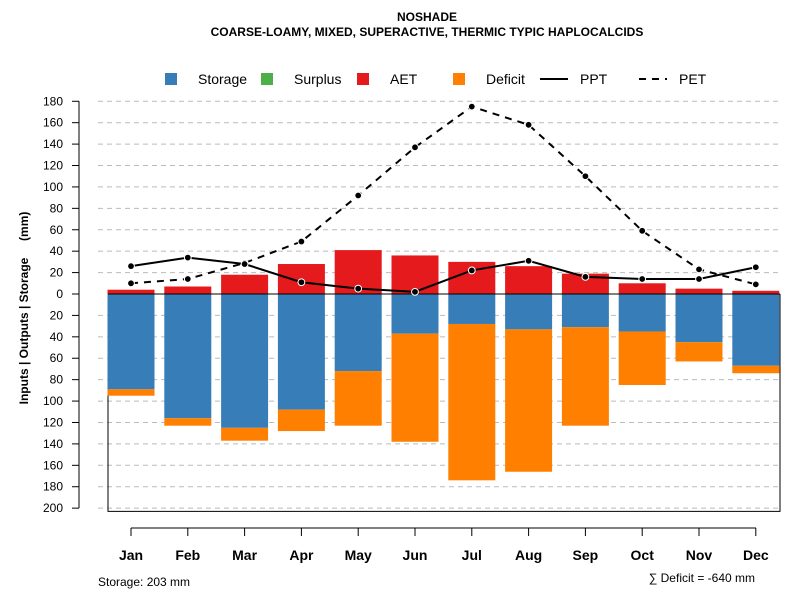 The width and height of the screenshot is (800, 600). What do you see at coordinates (187, 555) in the screenshot?
I see `x-tick-label: Feb` at bounding box center [187, 555].